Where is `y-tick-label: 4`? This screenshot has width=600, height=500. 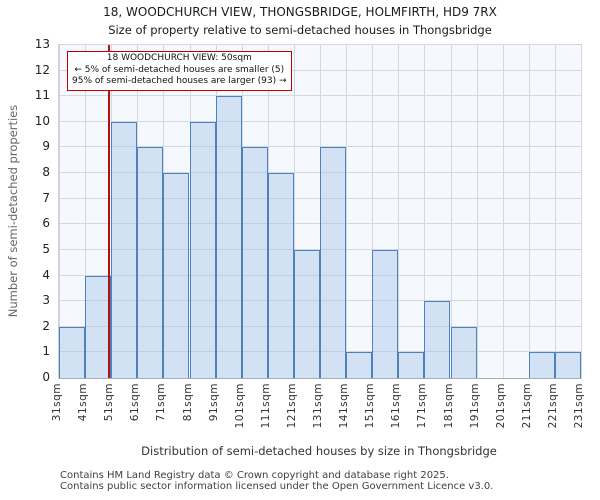
y-tick-label: 4 is located at coordinates (46, 274).